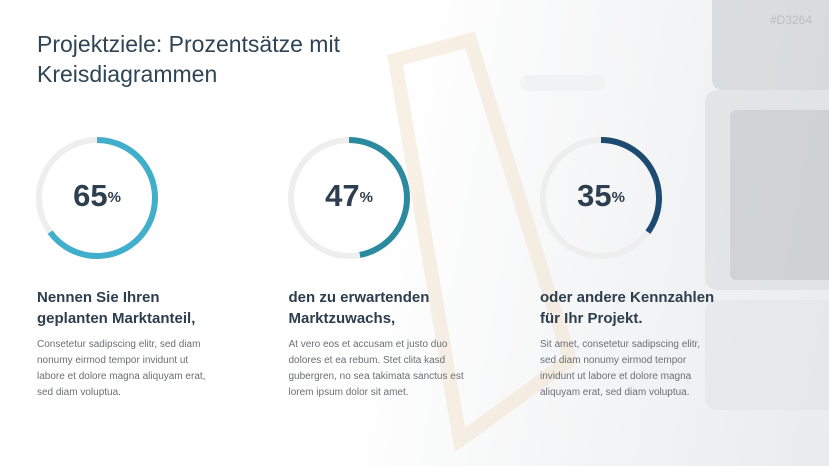  I want to click on value-number: 65, so click(90, 195).